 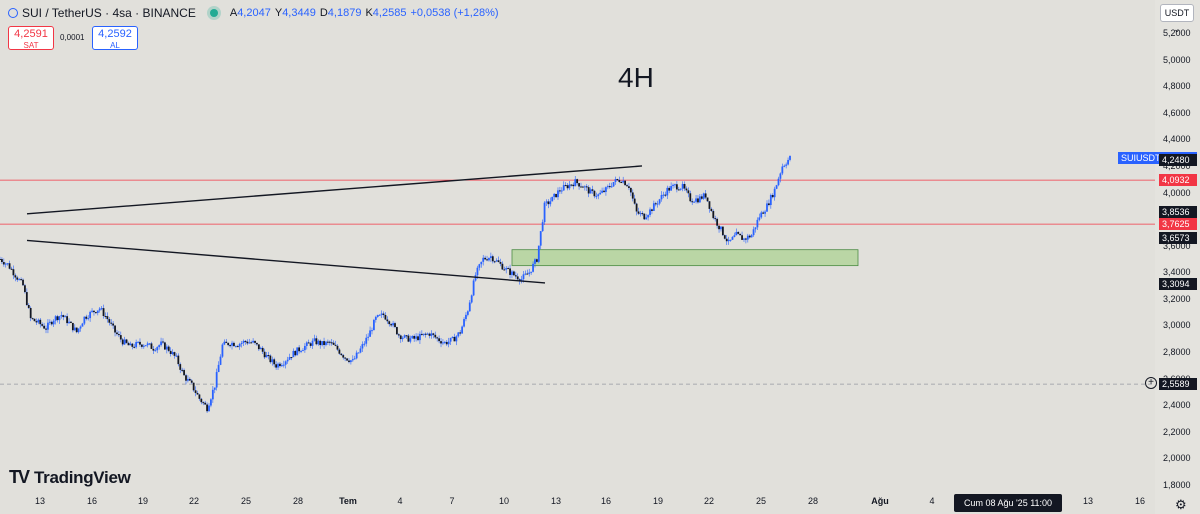 I want to click on price-tick-label: 4,0000, so click(x=1177, y=192).